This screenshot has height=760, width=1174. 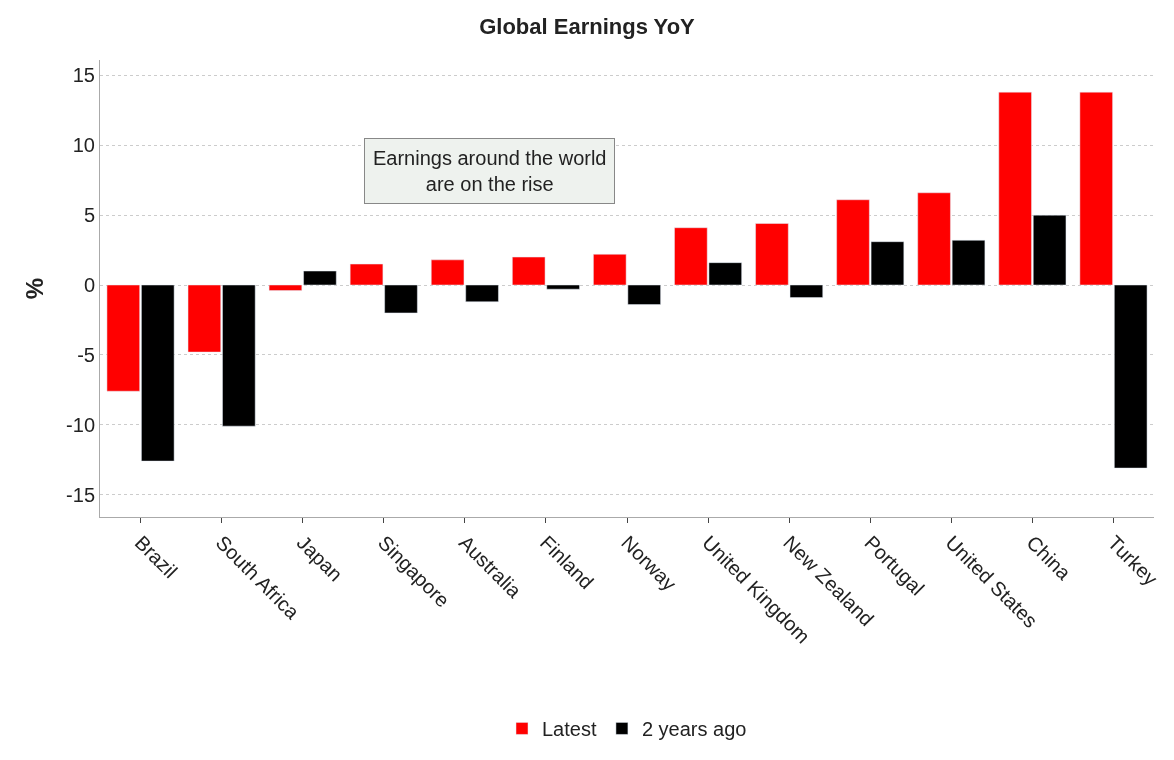 I want to click on y-axis-title: %, so click(x=35, y=288).